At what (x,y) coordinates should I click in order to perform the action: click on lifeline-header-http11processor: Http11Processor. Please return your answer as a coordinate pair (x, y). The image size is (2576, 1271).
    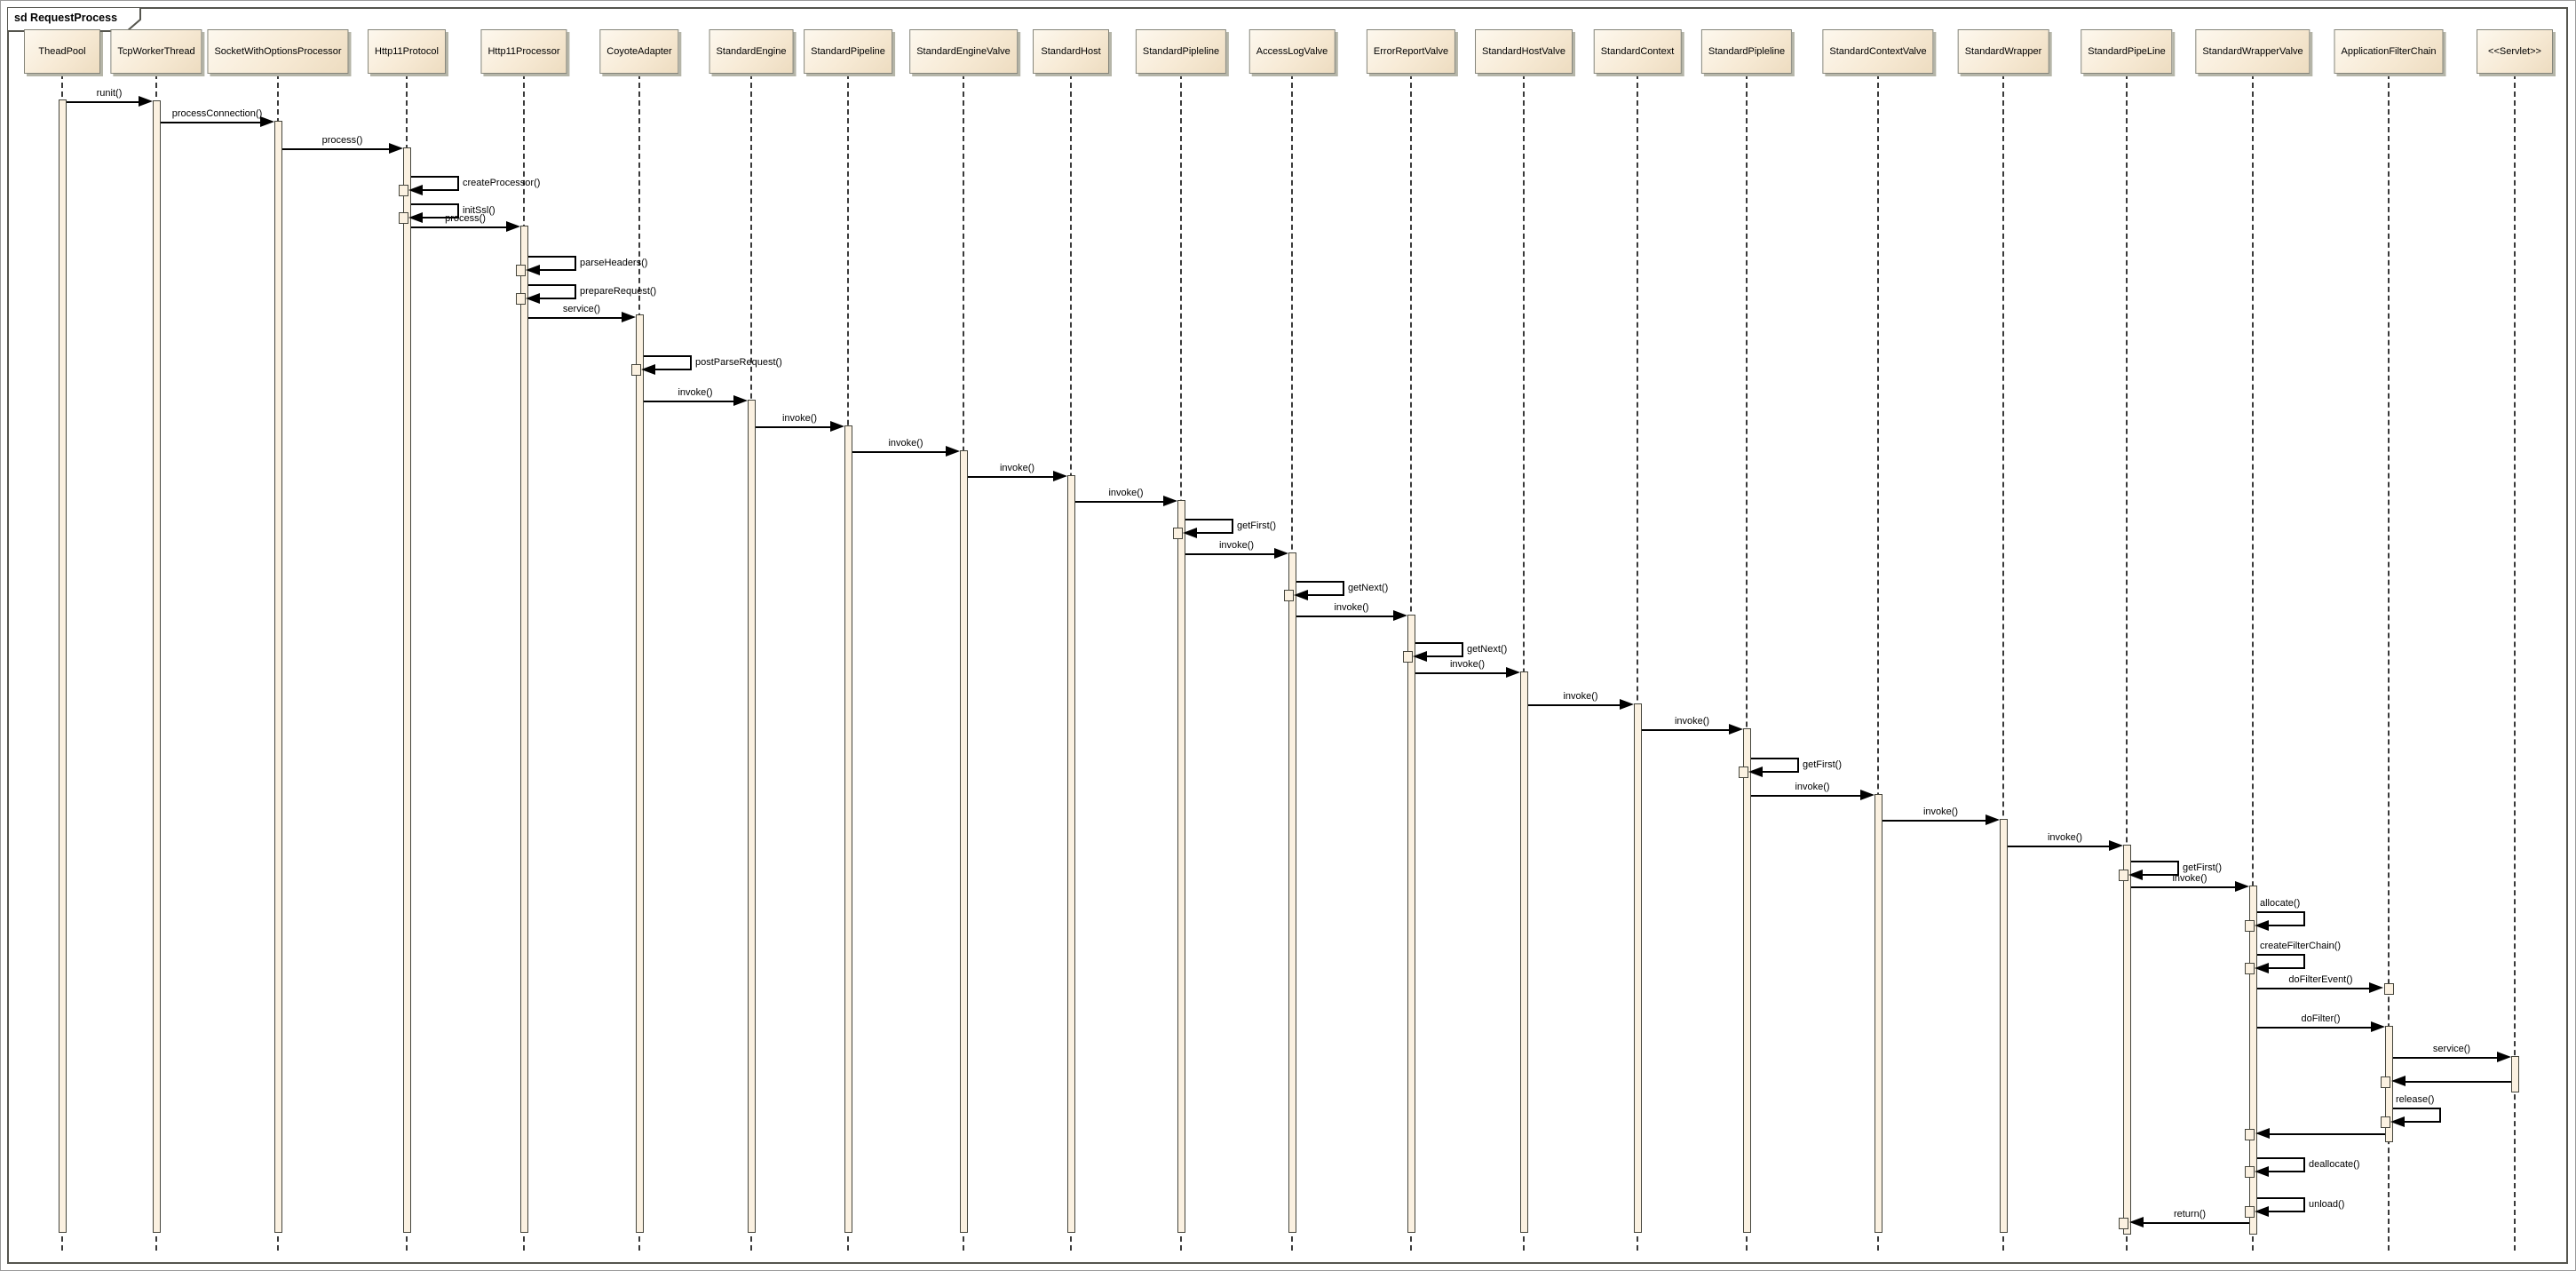
    Looking at the image, I should click on (524, 51).